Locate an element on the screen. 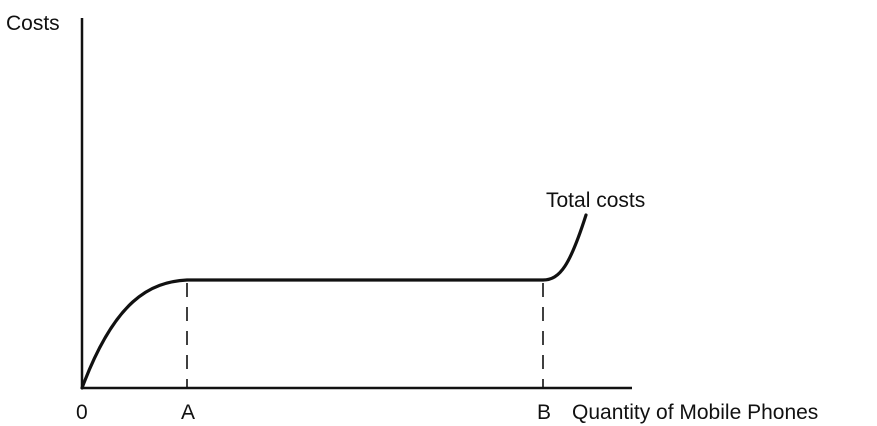 This screenshot has width=877, height=426. x-tick-label-b: B is located at coordinates (544, 412).